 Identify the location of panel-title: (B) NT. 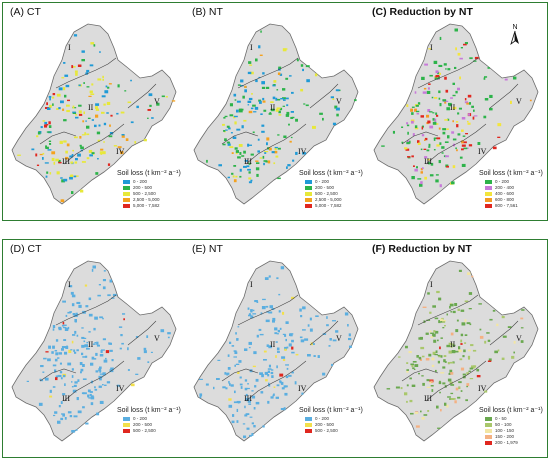
(207, 12).